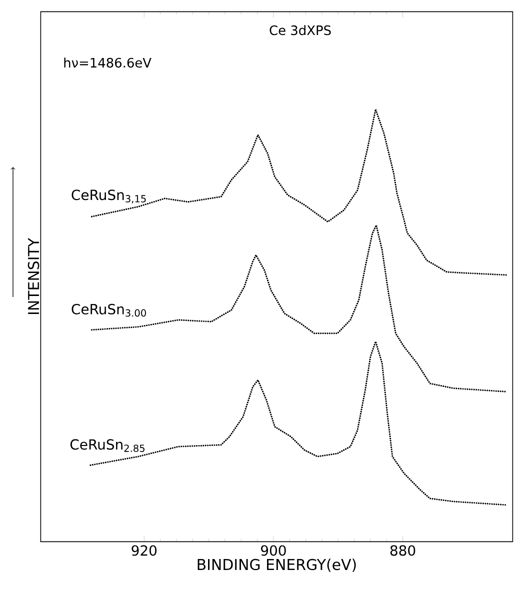  Describe the element at coordinates (109, 197) in the screenshot. I see `series-label: CeRuSn$_{3,15}$` at that location.